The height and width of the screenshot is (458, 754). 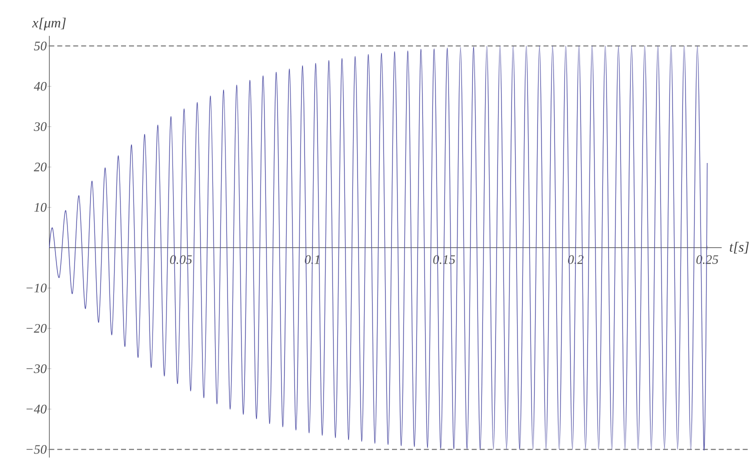 What do you see at coordinates (40, 167) in the screenshot?
I see `y-tick-label: 20` at bounding box center [40, 167].